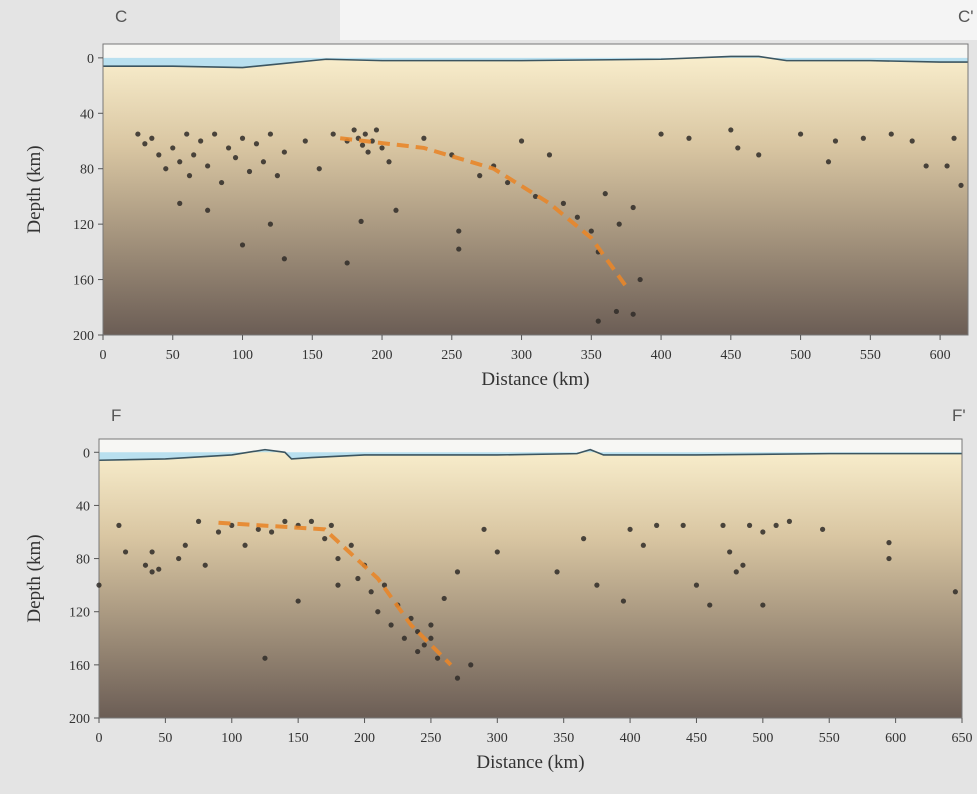  I want to click on section-end-label: C', so click(966, 16).